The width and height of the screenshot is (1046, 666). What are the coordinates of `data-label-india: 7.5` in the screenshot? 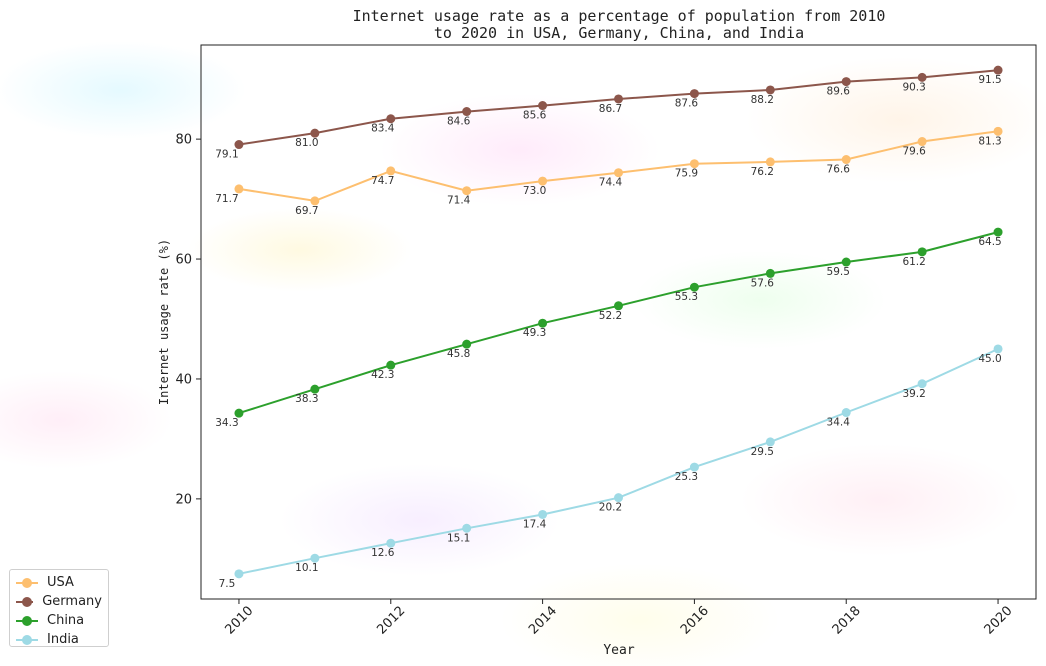 It's located at (227, 584).